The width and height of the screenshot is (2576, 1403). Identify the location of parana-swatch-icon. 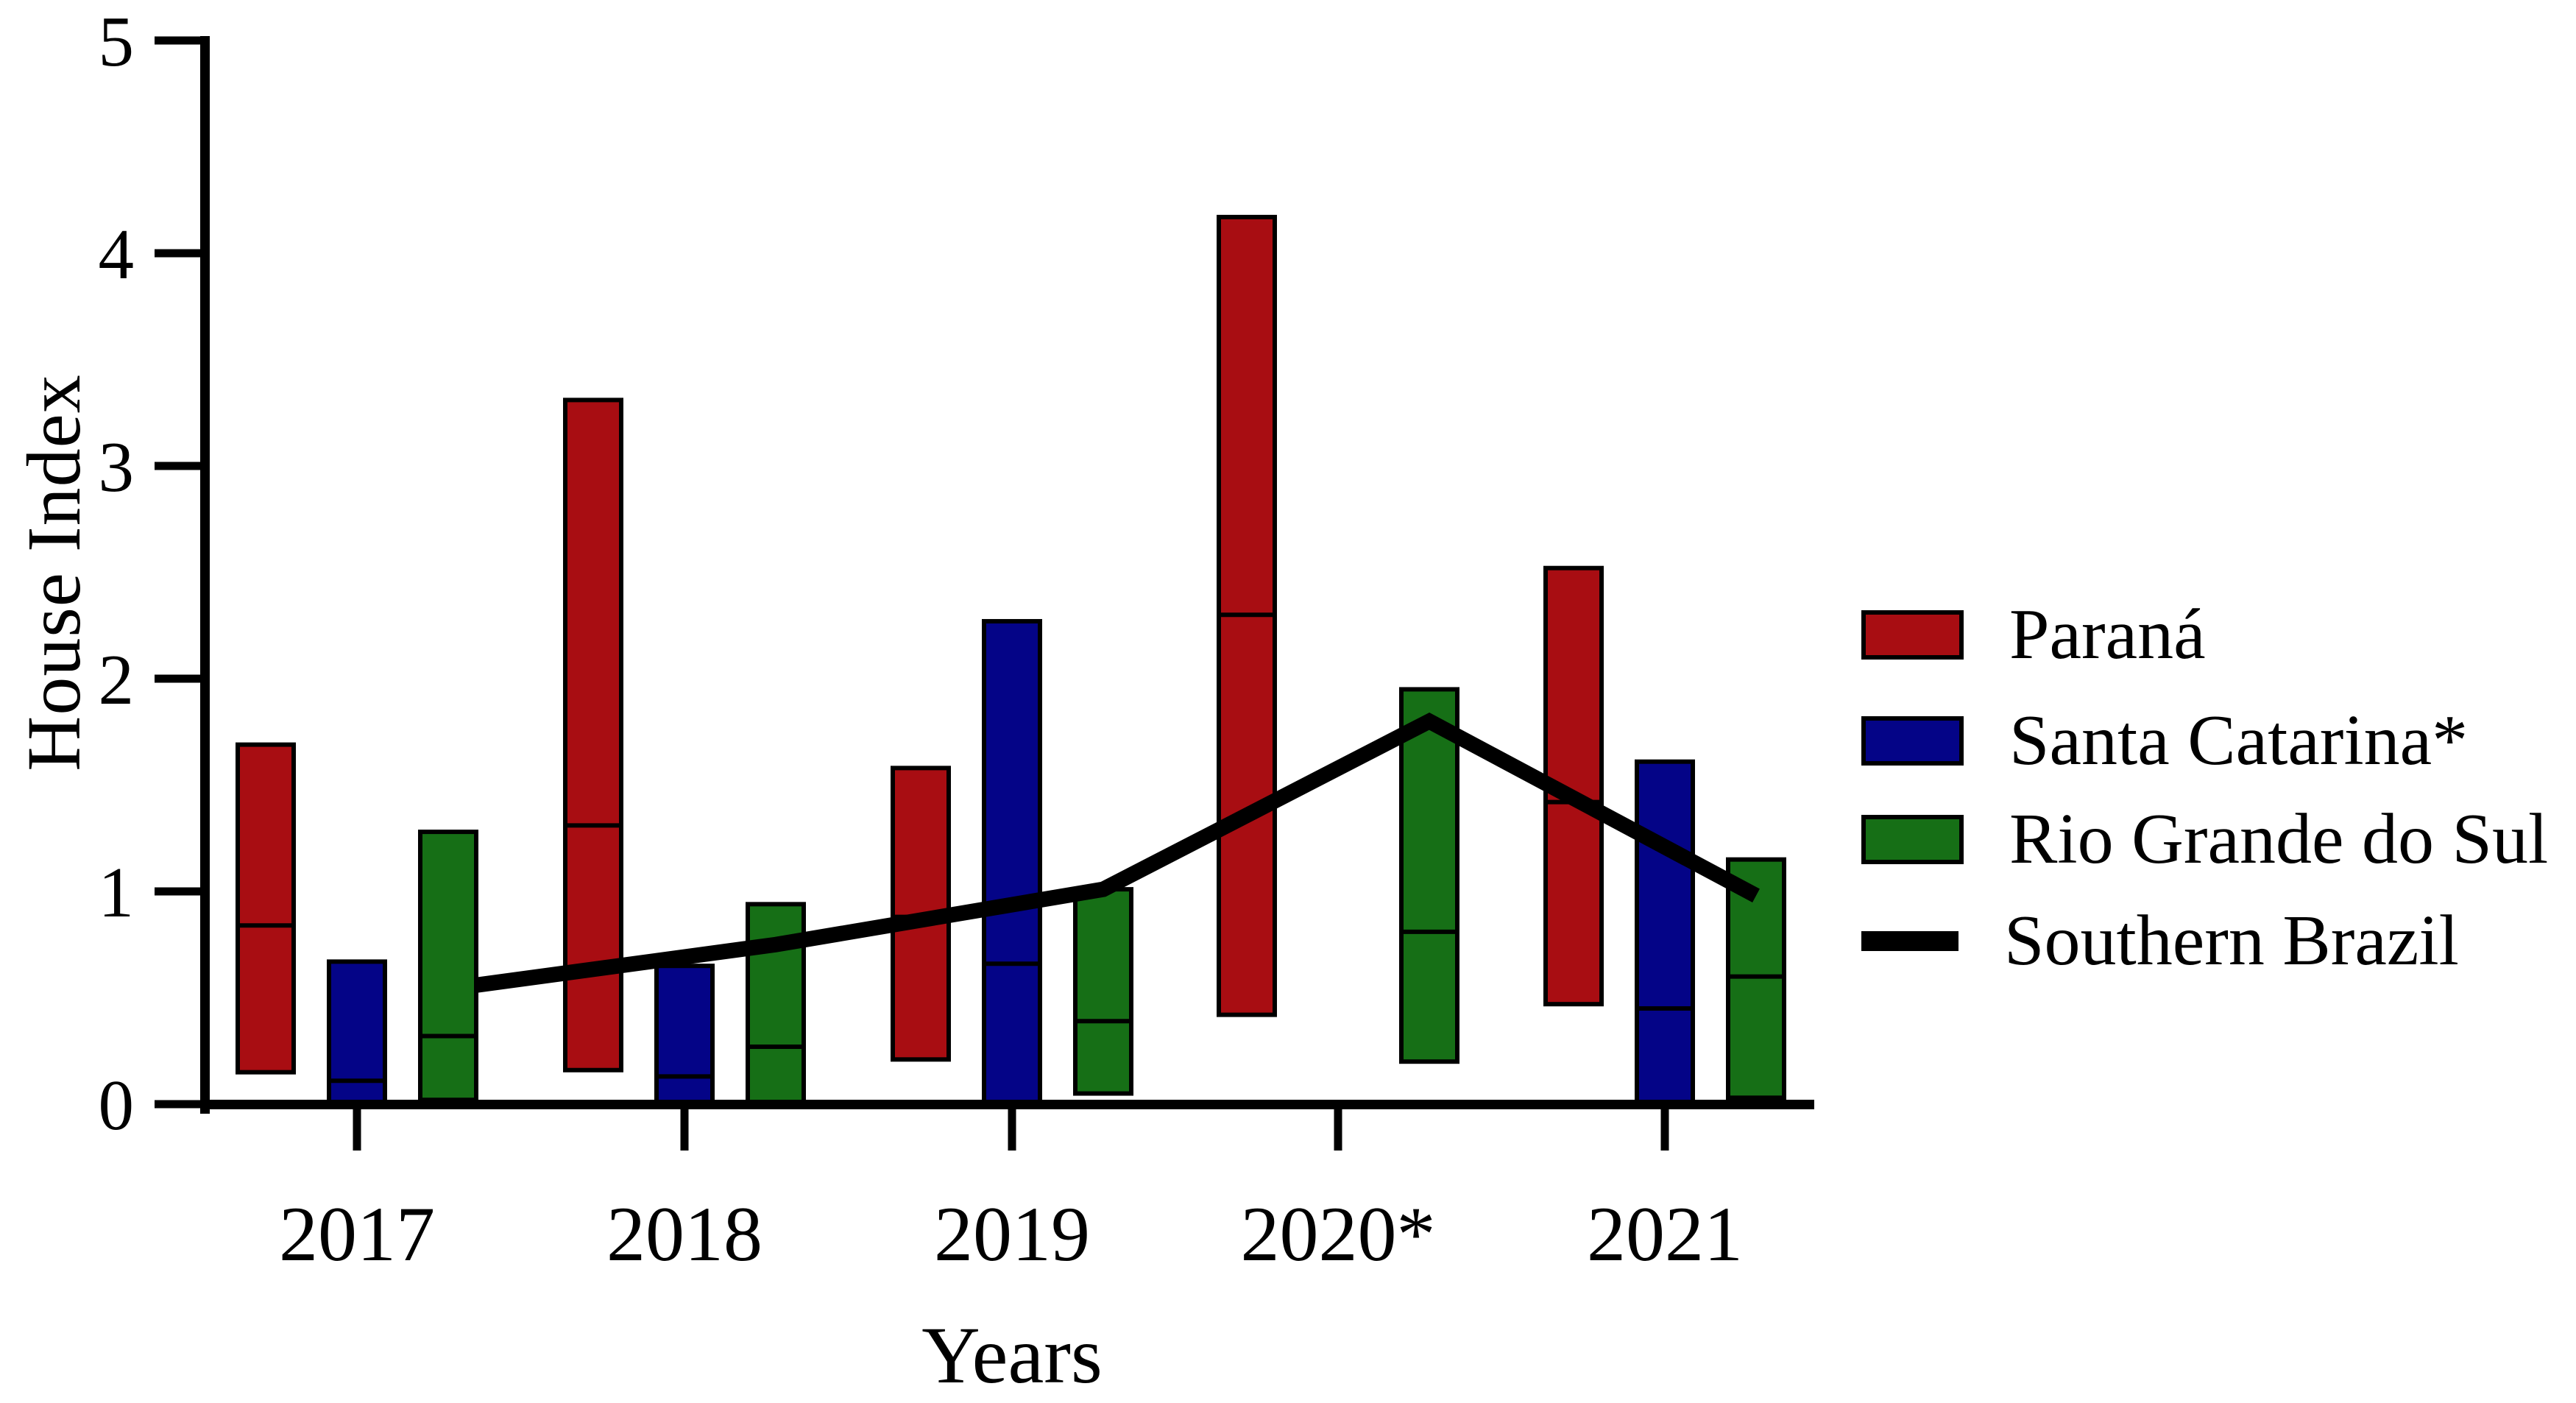
(1913, 634).